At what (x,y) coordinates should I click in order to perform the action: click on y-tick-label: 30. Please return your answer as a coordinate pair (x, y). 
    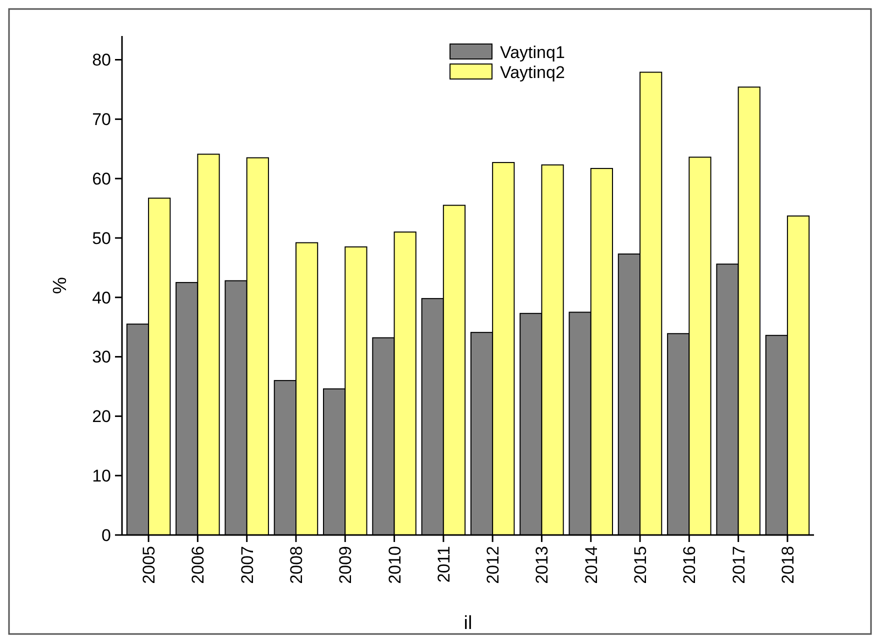
    Looking at the image, I should click on (101, 357).